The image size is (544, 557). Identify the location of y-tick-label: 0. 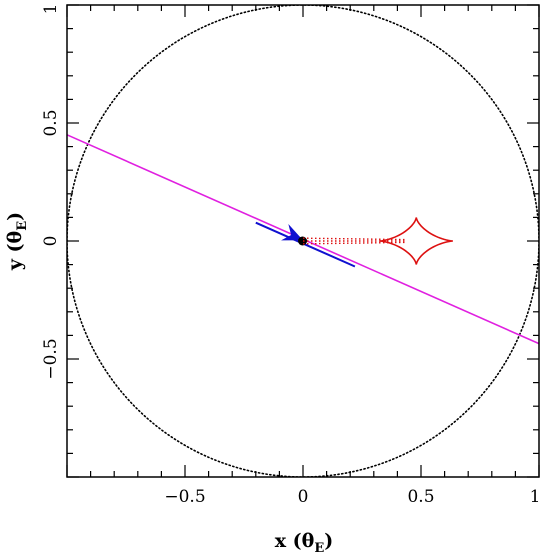
(51, 241).